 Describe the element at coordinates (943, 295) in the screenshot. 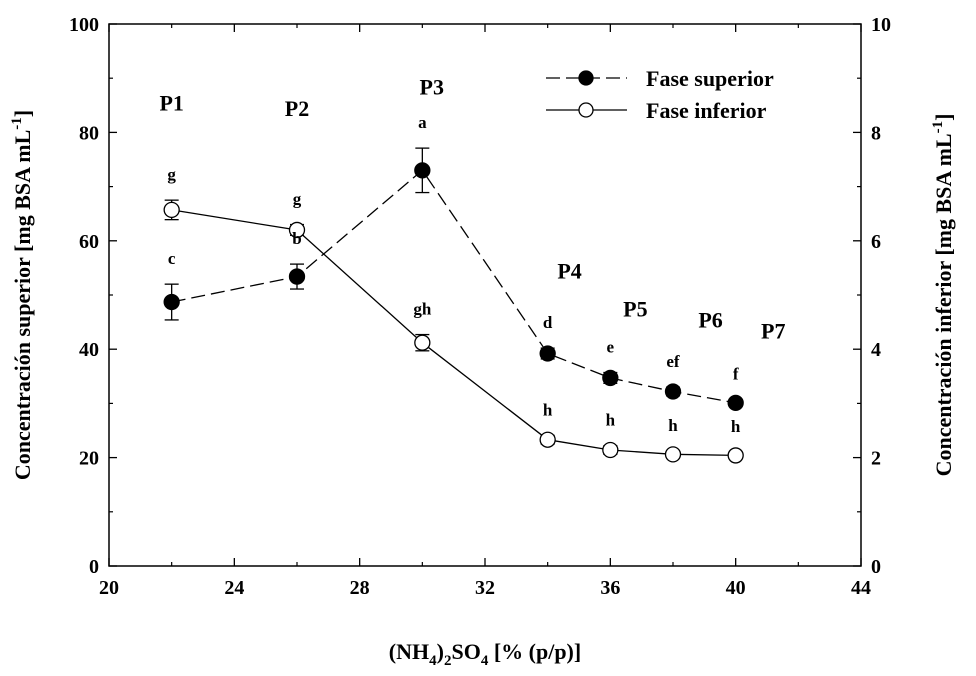

I see `y-axis-right-title: Concentración inferior [mg BSA mL-1]` at that location.